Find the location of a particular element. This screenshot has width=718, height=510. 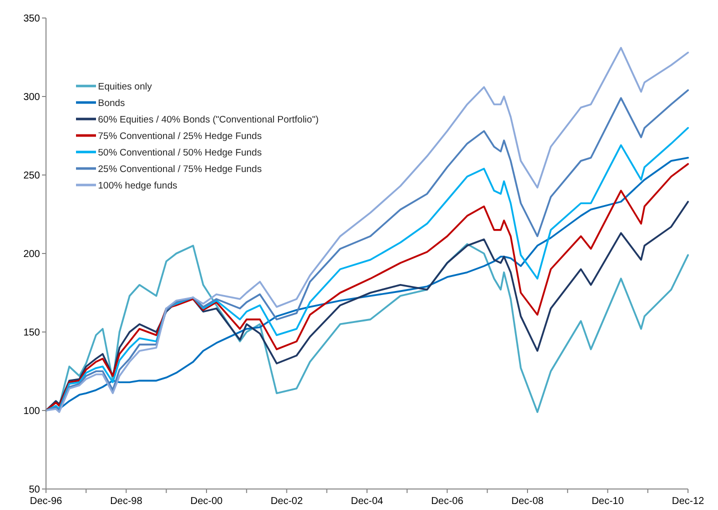

legend-label: 60% Equities / 40% Bonds ("Conventional Portfolio") is located at coordinates (208, 120).